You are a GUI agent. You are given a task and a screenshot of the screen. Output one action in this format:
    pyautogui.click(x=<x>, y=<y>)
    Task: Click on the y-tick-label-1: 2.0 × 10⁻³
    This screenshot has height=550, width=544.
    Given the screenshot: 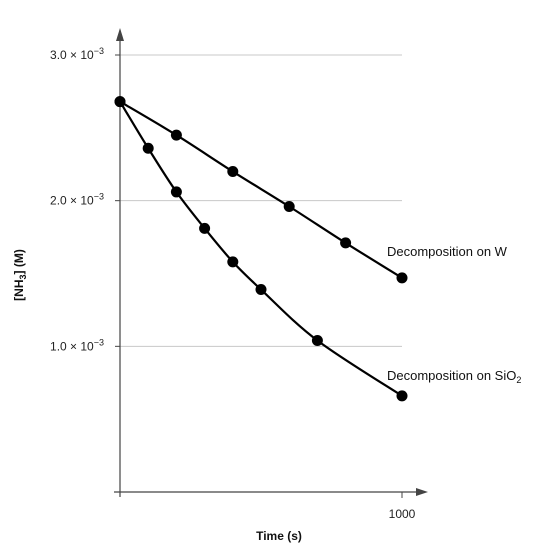 What is the action you would take?
    pyautogui.click(x=77, y=200)
    